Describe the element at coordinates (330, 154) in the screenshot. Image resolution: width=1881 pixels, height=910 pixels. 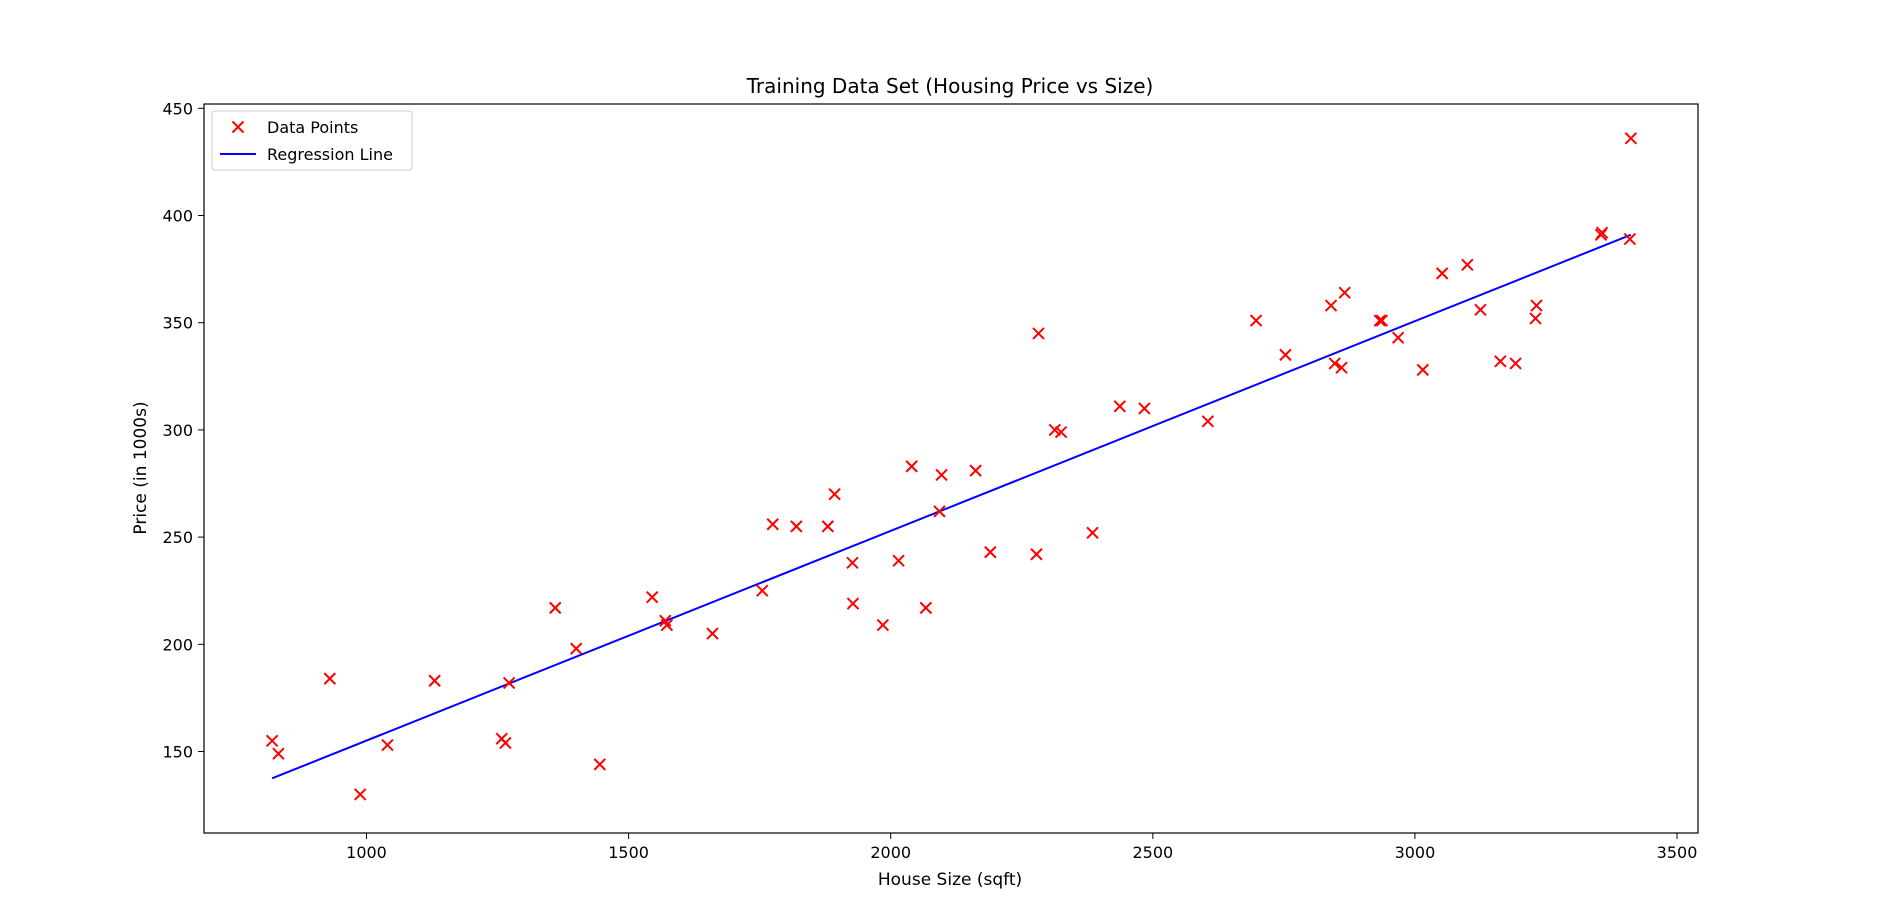
I see `legend-label-line: Regression Line` at that location.